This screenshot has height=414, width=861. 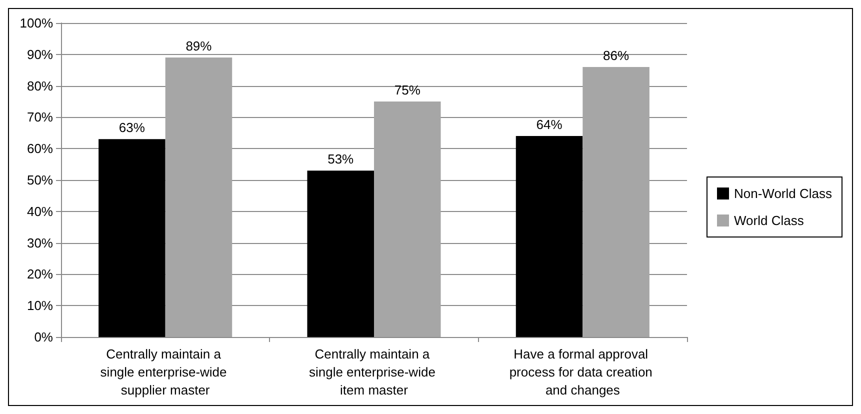 What do you see at coordinates (40, 274) in the screenshot?
I see `y-tick-label: 20%` at bounding box center [40, 274].